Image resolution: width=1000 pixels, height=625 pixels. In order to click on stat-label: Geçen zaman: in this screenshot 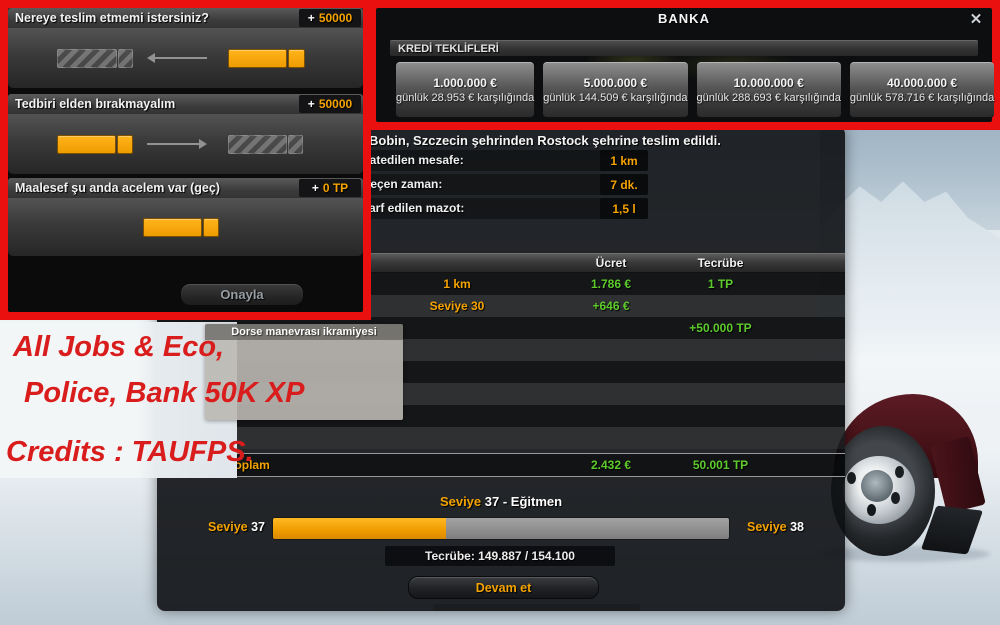, I will do `click(402, 184)`.